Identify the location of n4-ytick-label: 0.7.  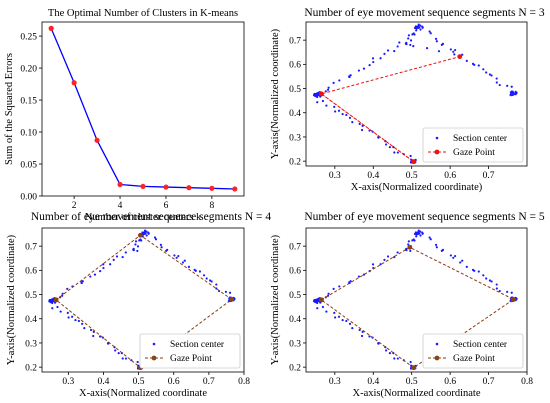
(31, 247).